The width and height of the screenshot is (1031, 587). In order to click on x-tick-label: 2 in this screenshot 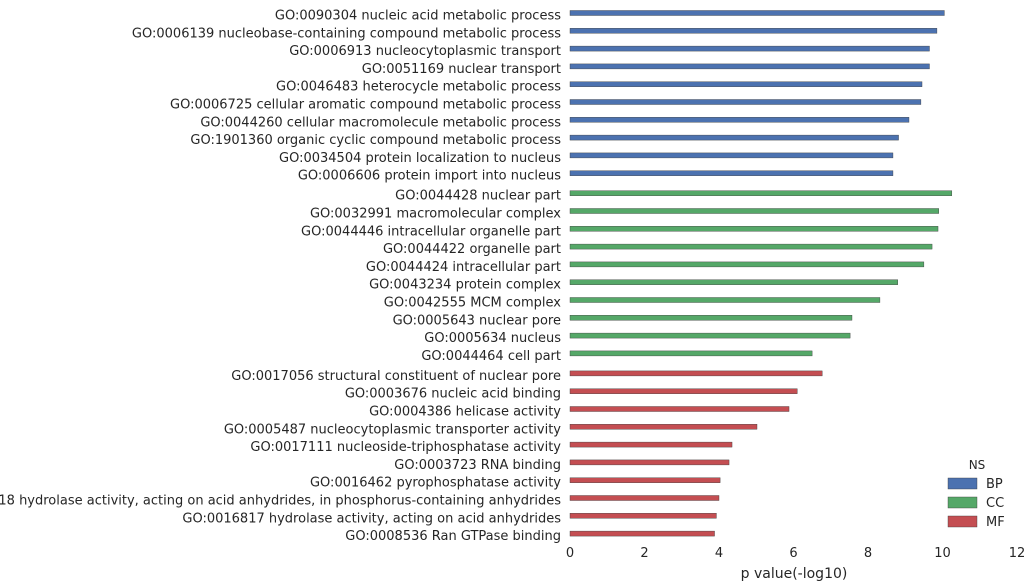, I will do `click(644, 553)`.